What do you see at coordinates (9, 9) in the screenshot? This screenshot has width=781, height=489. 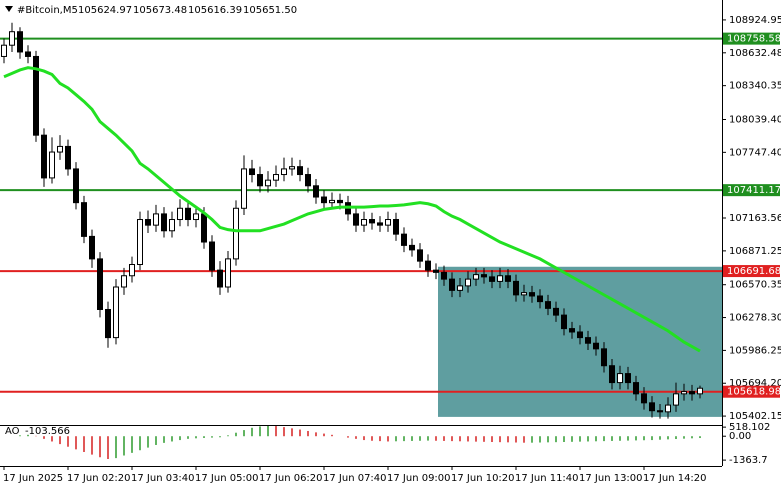 I see `menu-triangle` at bounding box center [9, 9].